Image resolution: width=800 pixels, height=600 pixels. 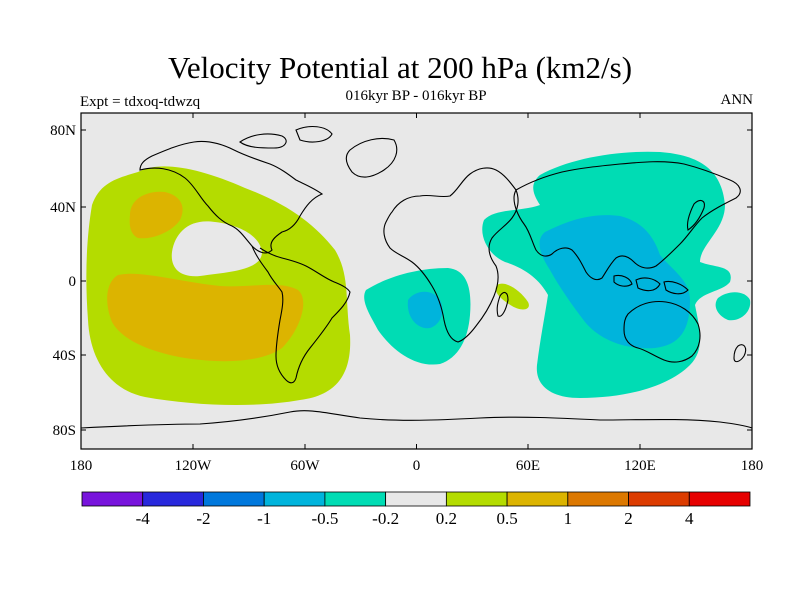 I want to click on colorbar-label: -0.2, so click(x=385, y=518).